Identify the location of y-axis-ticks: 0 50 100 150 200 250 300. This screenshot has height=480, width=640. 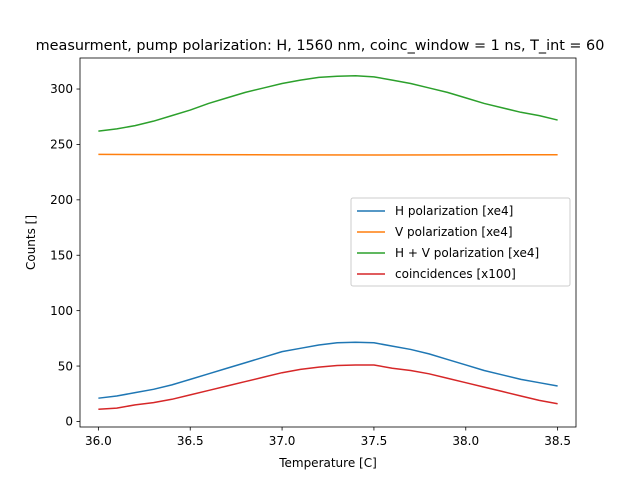
(65, 255).